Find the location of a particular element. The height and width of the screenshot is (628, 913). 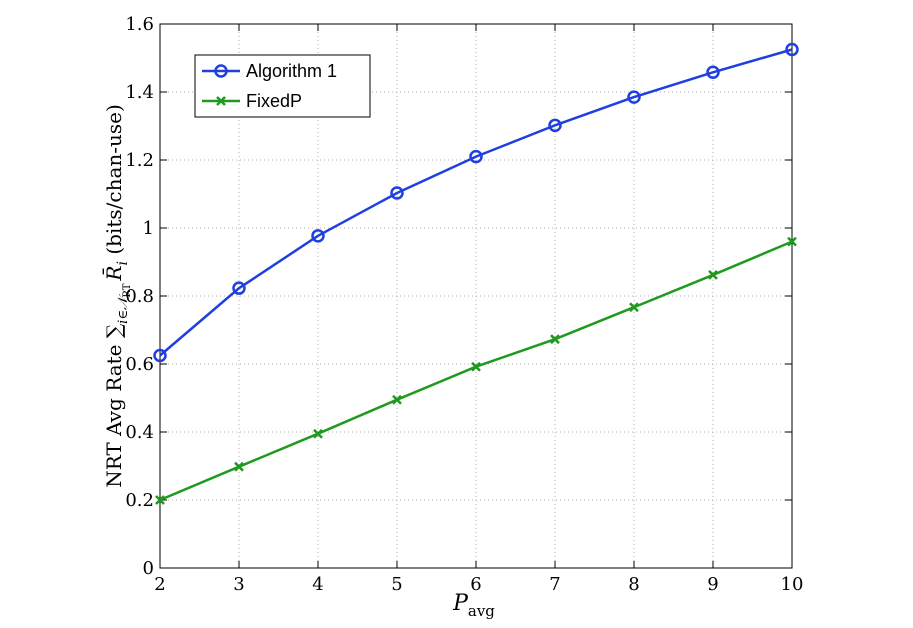

x-axis-title-main: P is located at coordinates (460, 603).